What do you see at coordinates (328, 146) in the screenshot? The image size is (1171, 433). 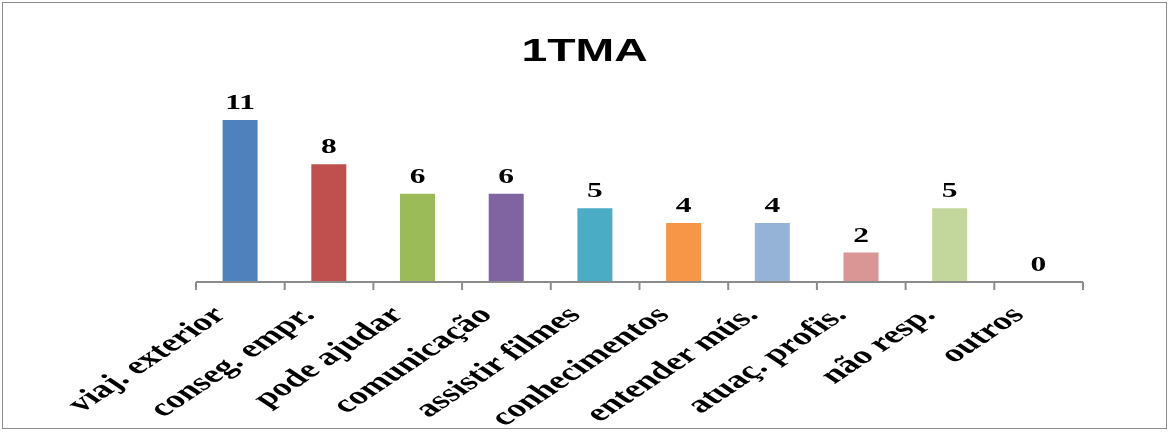 I see `data-label: 8` at bounding box center [328, 146].